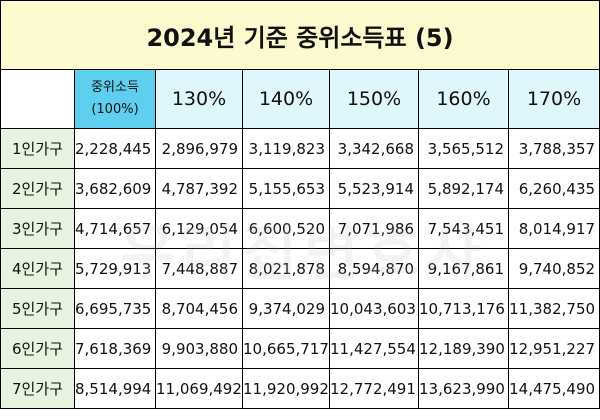 This screenshot has height=420, width=600. I want to click on income-cell: 4,787,392, so click(199, 188).